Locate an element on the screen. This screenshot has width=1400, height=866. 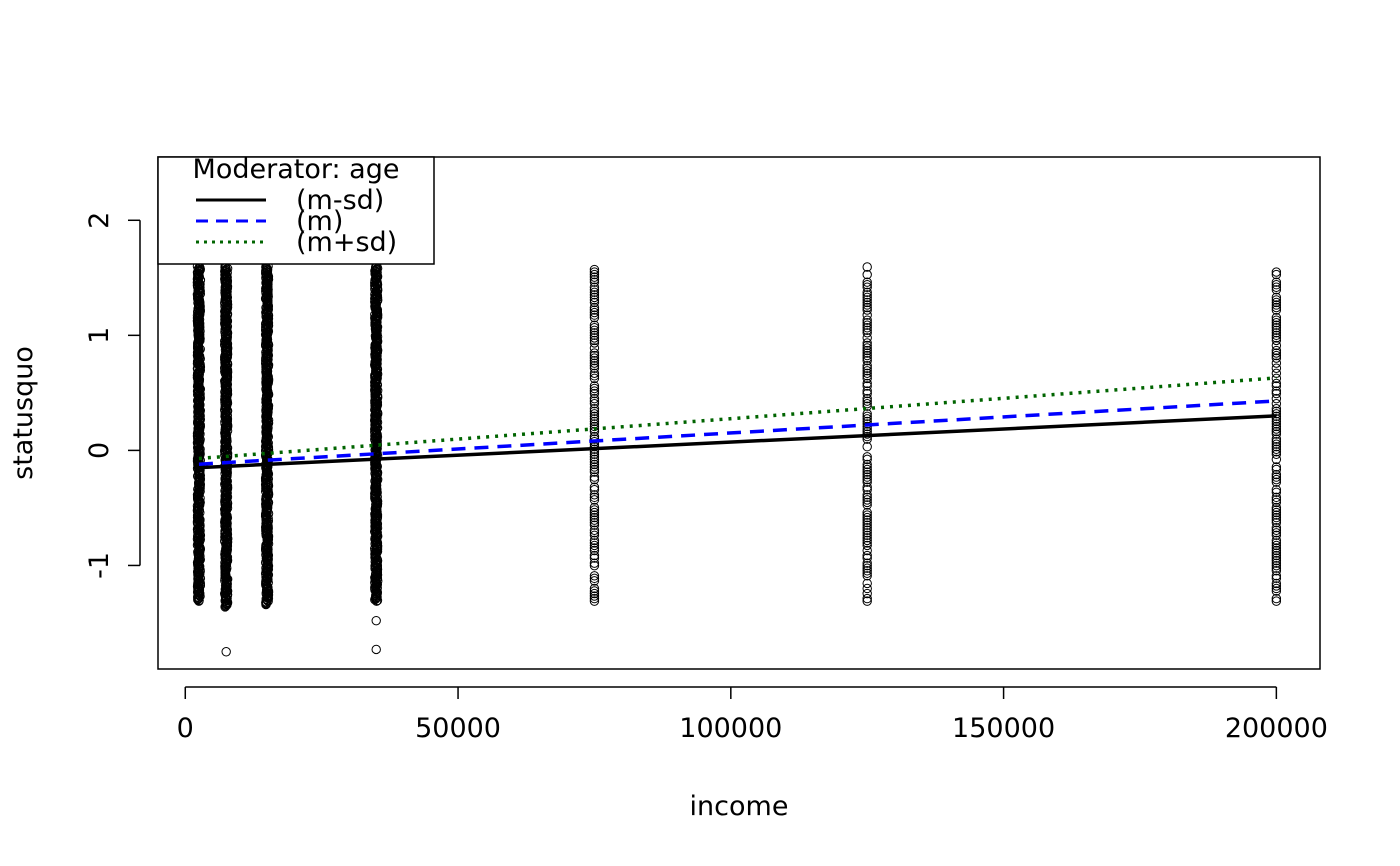
lines-layer is located at coordinates (737, 423).